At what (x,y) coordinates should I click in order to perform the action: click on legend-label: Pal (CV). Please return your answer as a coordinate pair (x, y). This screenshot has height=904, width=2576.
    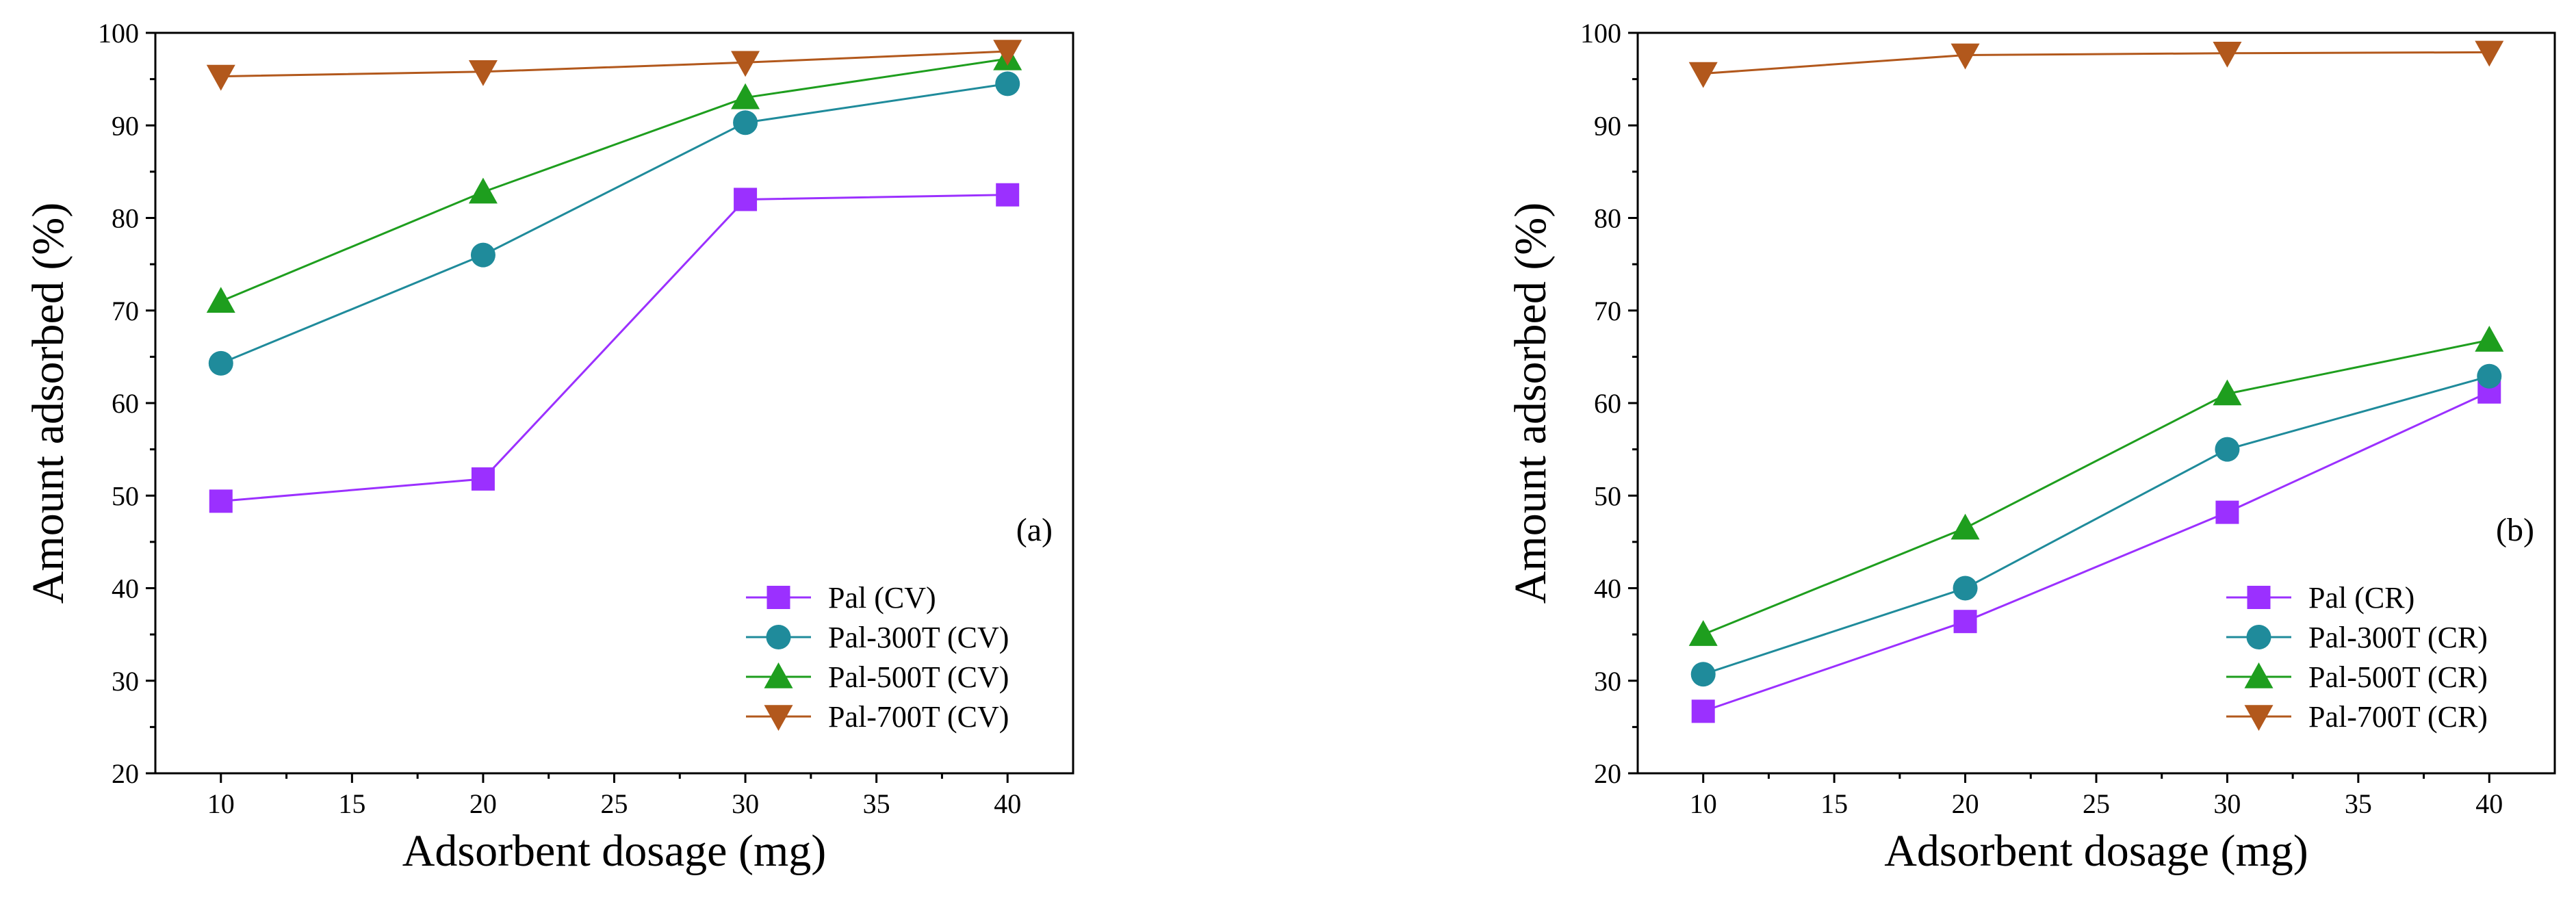
    Looking at the image, I should click on (882, 598).